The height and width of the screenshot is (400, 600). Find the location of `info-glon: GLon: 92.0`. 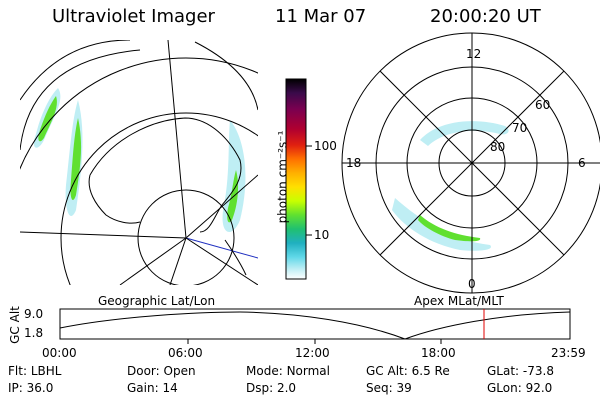

info-glon: GLon: 92.0 is located at coordinates (520, 388).